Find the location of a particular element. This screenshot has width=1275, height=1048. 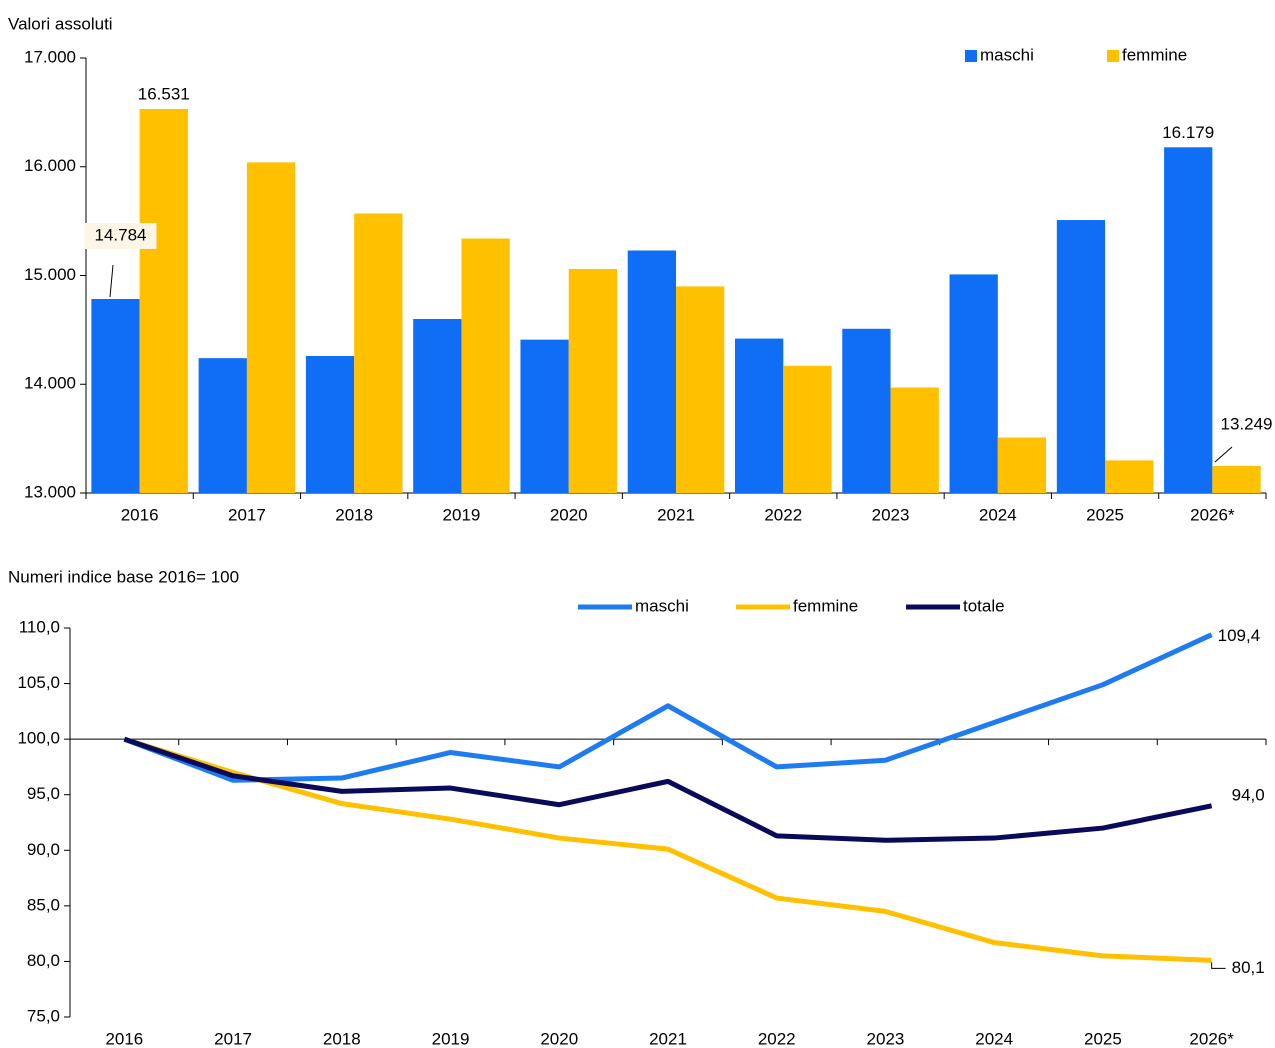

y-tick-label: 95,0 is located at coordinates (43, 793).